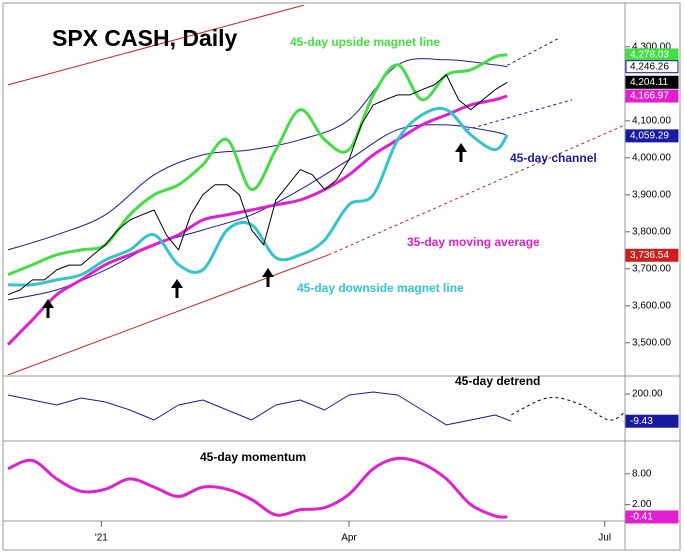 The width and height of the screenshot is (684, 554). What do you see at coordinates (651, 46) in the screenshot?
I see `y-tick-label: 4,300.00` at bounding box center [651, 46].